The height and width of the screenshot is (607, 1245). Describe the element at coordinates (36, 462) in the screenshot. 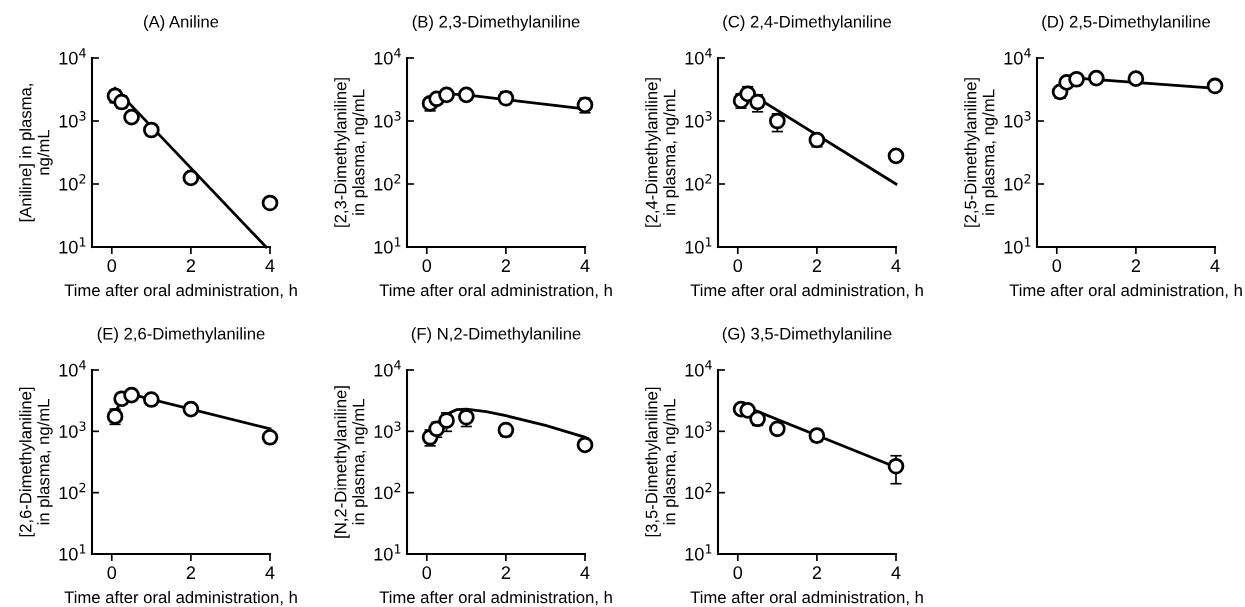

I see `y-axis-title: [2,6-Dimethylaniline] in plasma, ng/mL` at that location.